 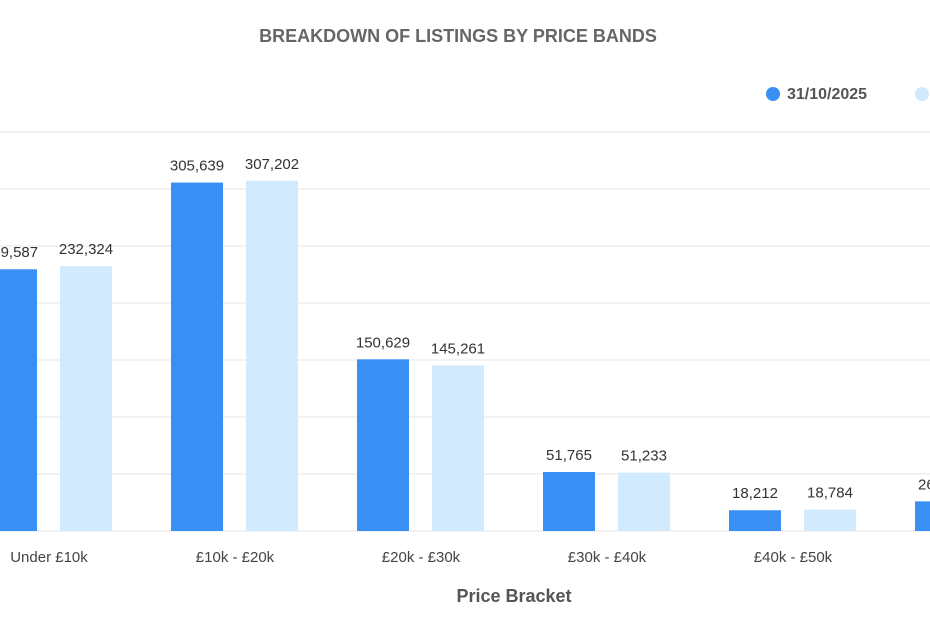 I want to click on x-tick-label: £30k - £40k, so click(x=607, y=557).